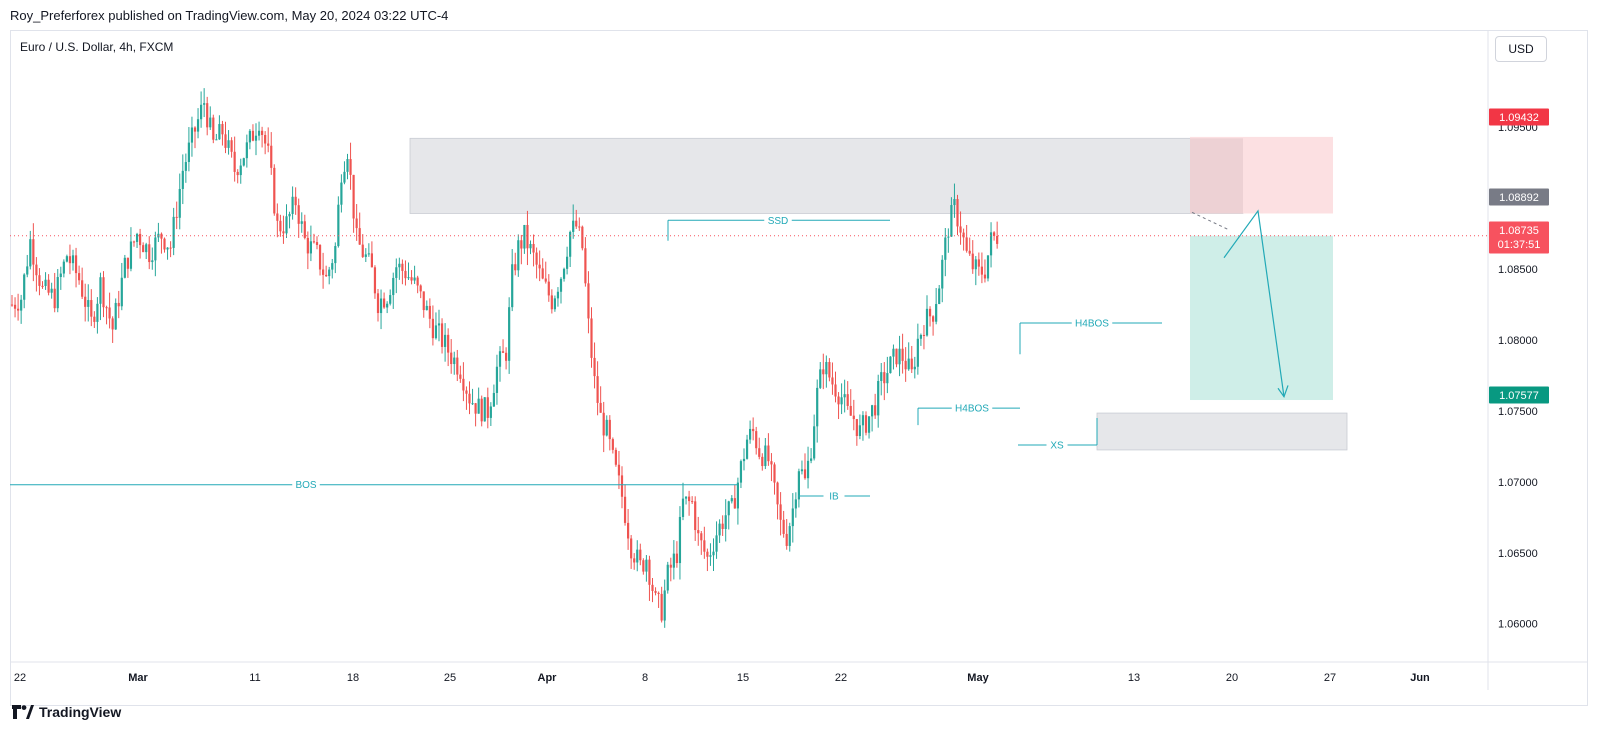 This screenshot has width=1600, height=745. I want to click on target-zone, so click(1261, 318).